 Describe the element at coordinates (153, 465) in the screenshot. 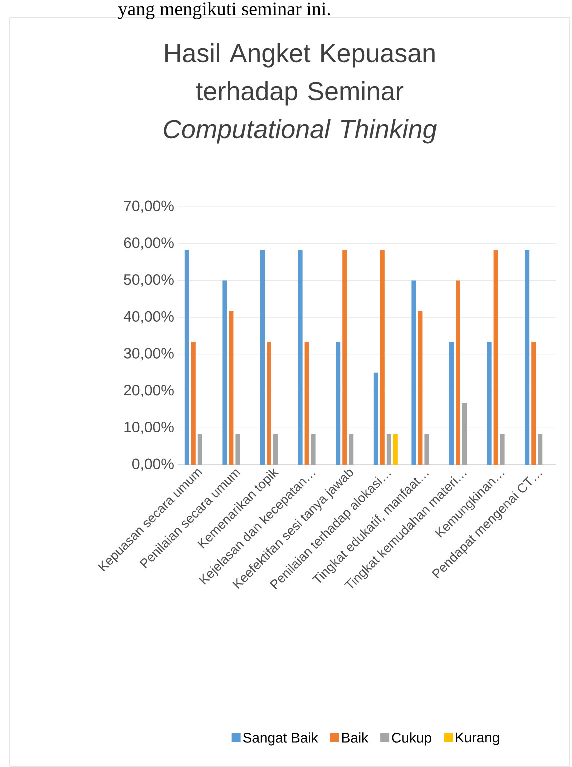

I see `y-tick-label: 0,00%` at that location.